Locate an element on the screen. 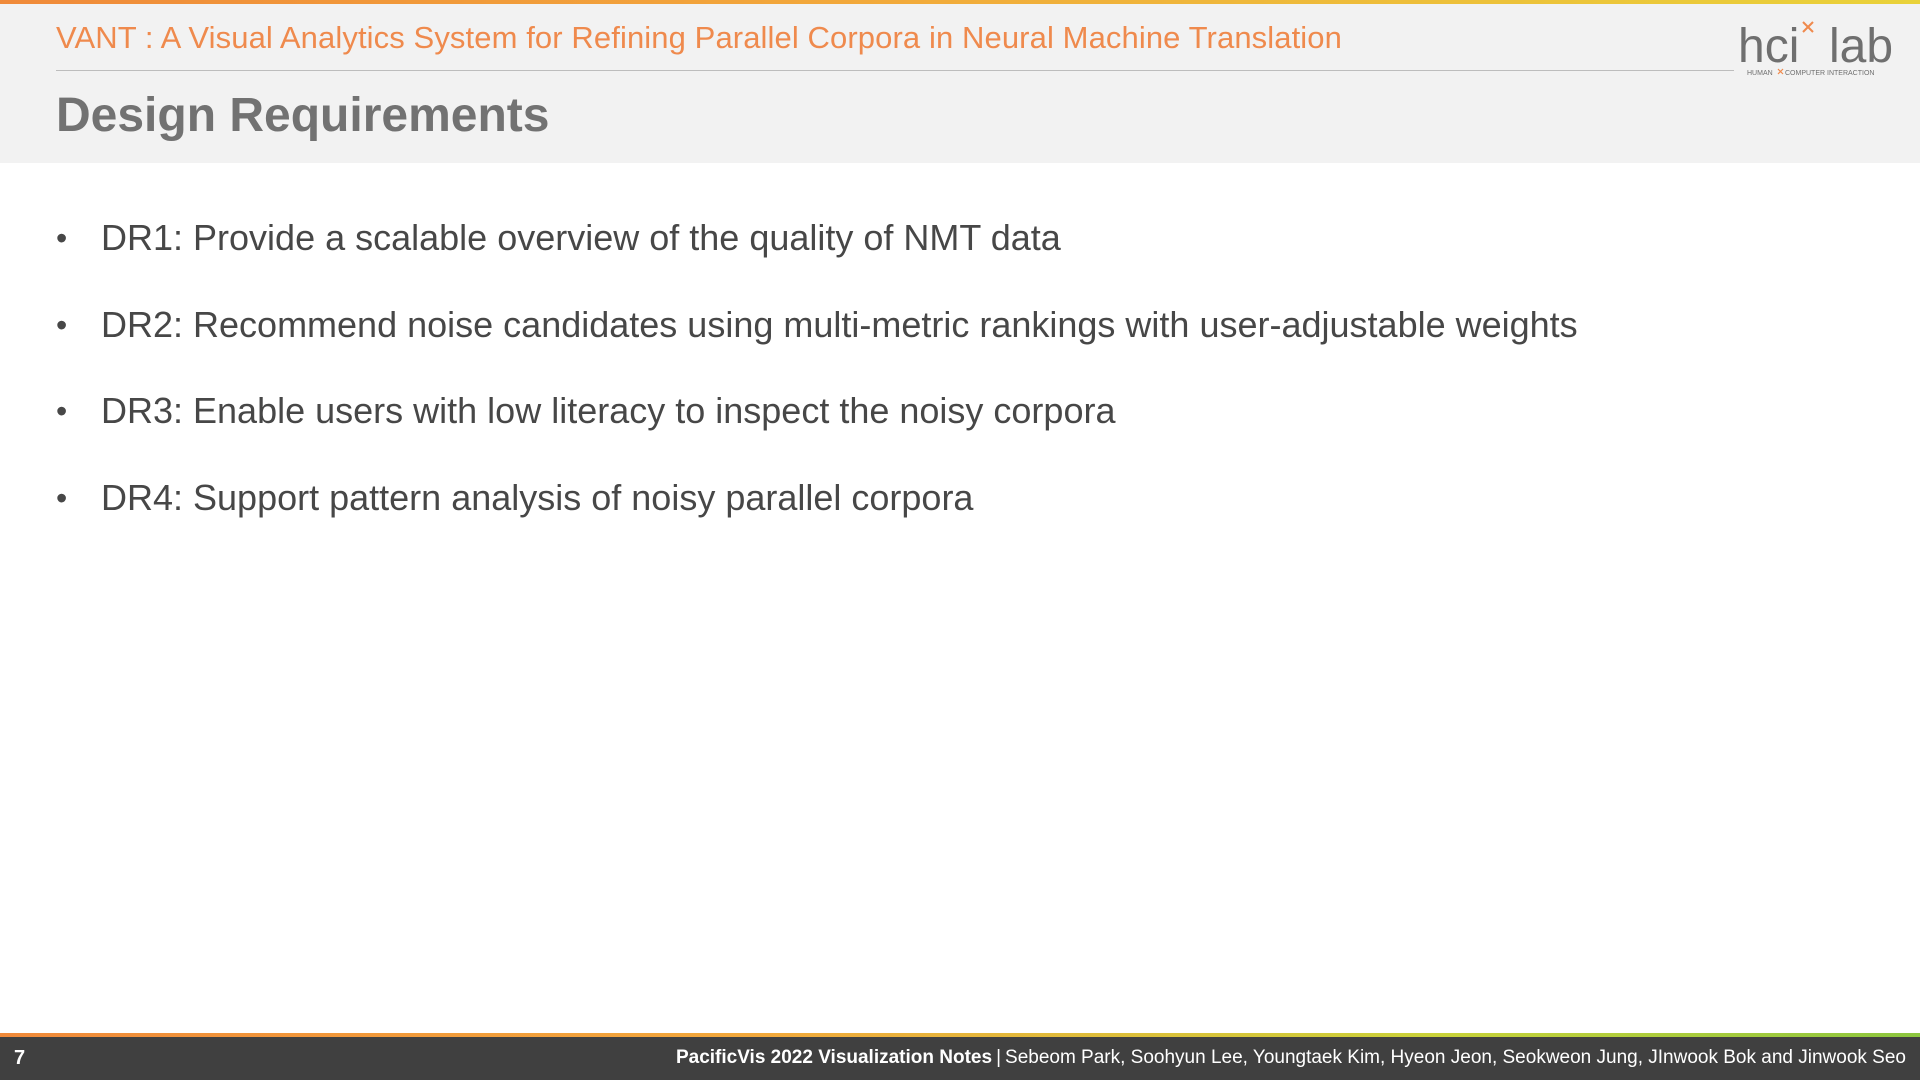 This screenshot has height=1080, width=1920. logo-x-mark-icon is located at coordinates (1808, 27).